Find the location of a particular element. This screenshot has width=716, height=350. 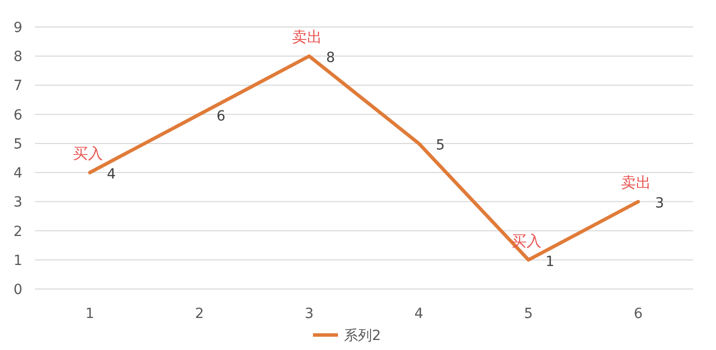

y-tick-label: 8 is located at coordinates (18, 57).